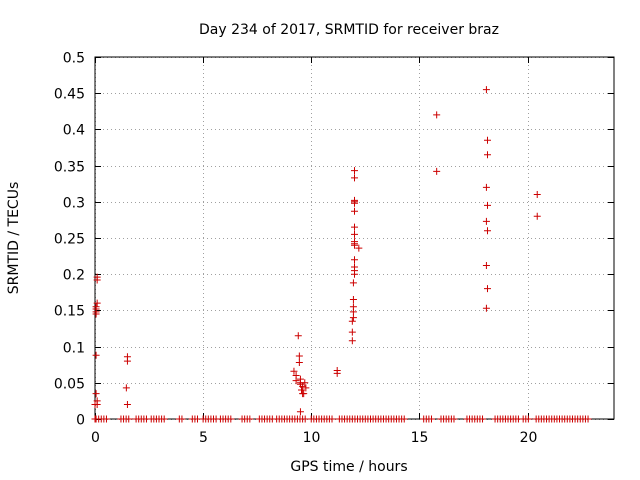 This screenshot has height=480, width=640. What do you see at coordinates (348, 467) in the screenshot?
I see `x-axis-label: GPS time / hours` at bounding box center [348, 467].